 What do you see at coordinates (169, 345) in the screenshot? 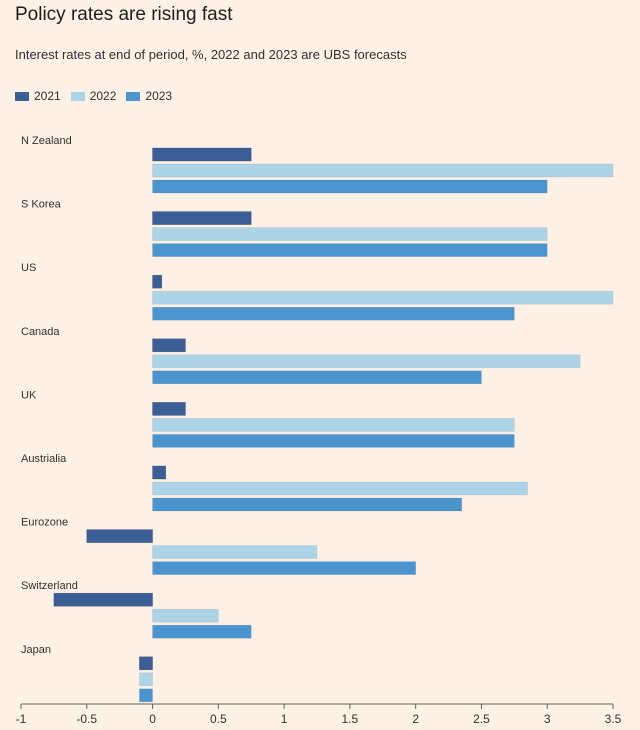
I see `bar-canada-2021` at bounding box center [169, 345].